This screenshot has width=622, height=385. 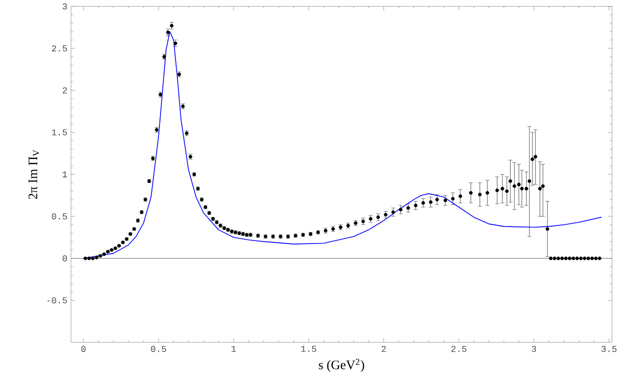 What do you see at coordinates (308, 349) in the screenshot?
I see `x-tick-label: 1.5` at bounding box center [308, 349].